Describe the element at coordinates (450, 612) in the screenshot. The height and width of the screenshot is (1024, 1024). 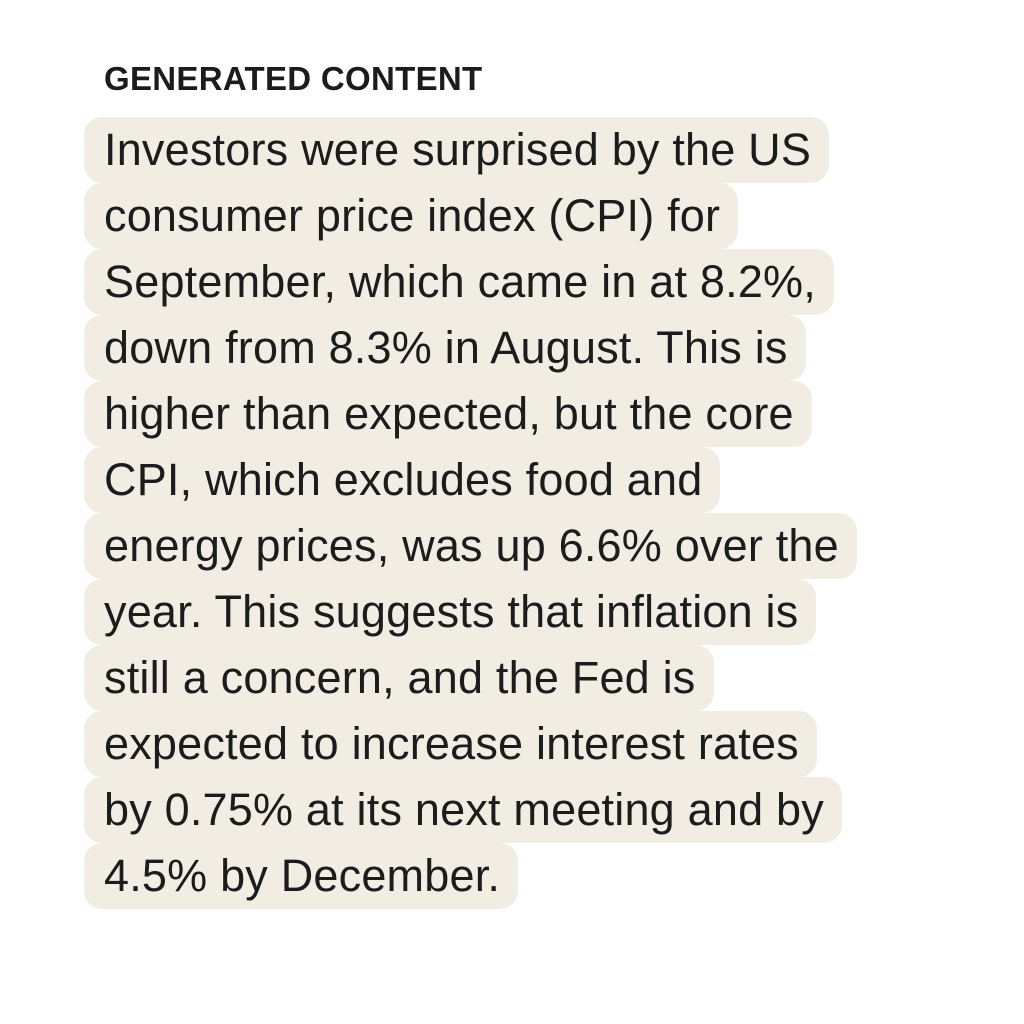
I see `text-line: year. This suggests that inflation is` at that location.